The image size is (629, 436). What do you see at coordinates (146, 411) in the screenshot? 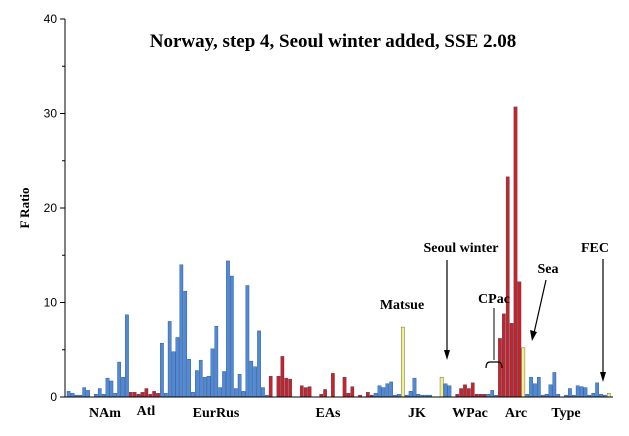
I see `group-label-atl: Atl` at bounding box center [146, 411].